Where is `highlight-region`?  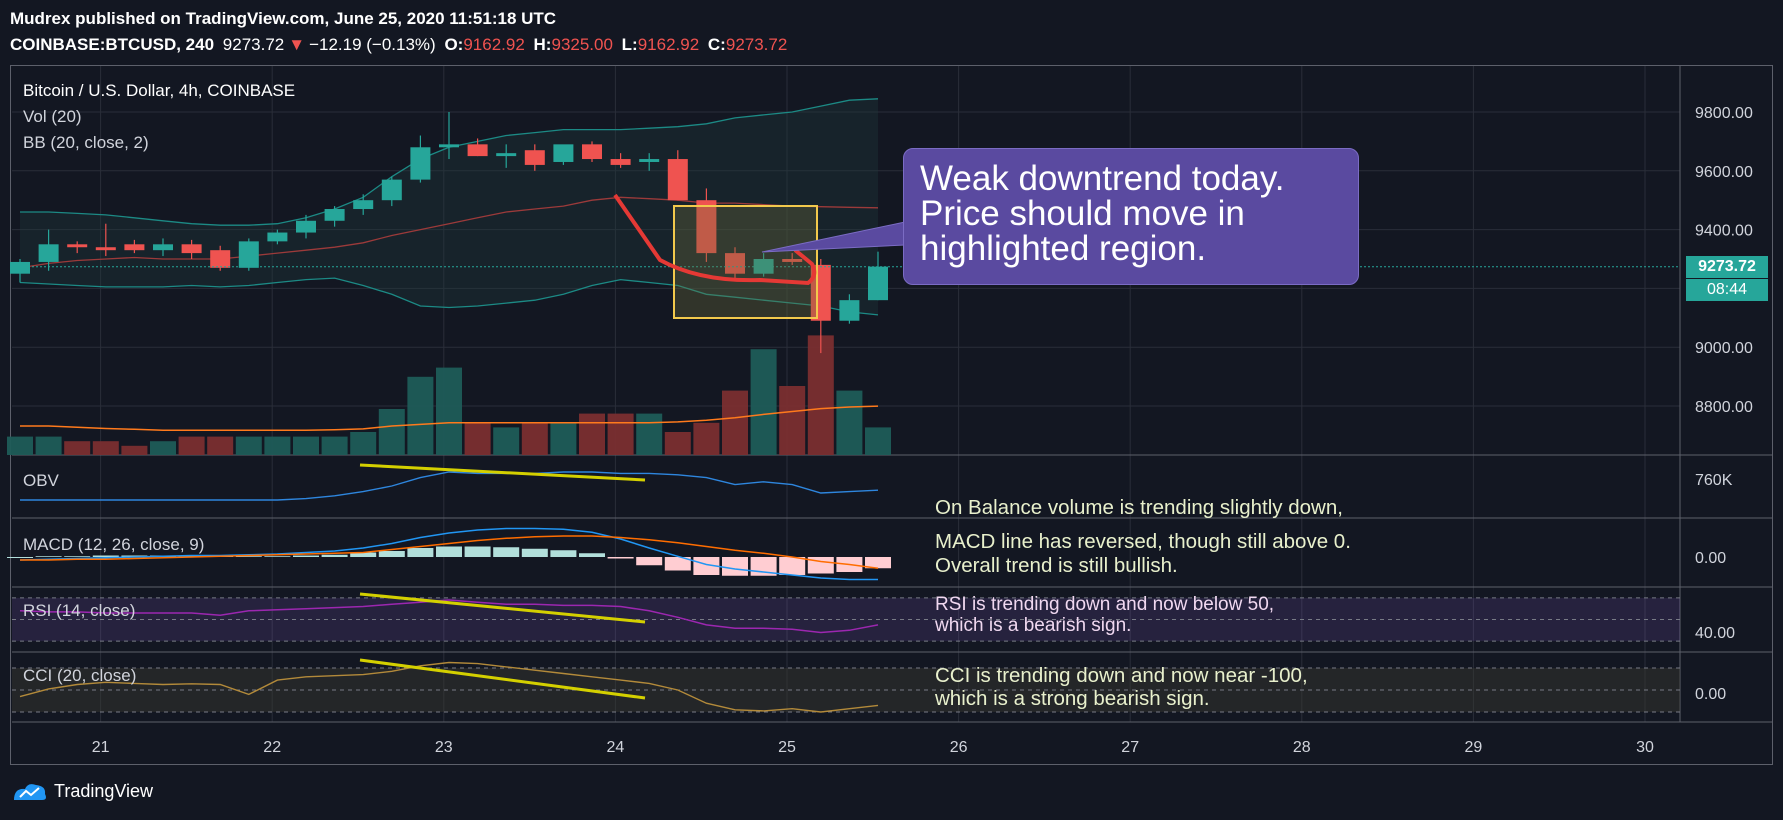
highlight-region is located at coordinates (745, 262).